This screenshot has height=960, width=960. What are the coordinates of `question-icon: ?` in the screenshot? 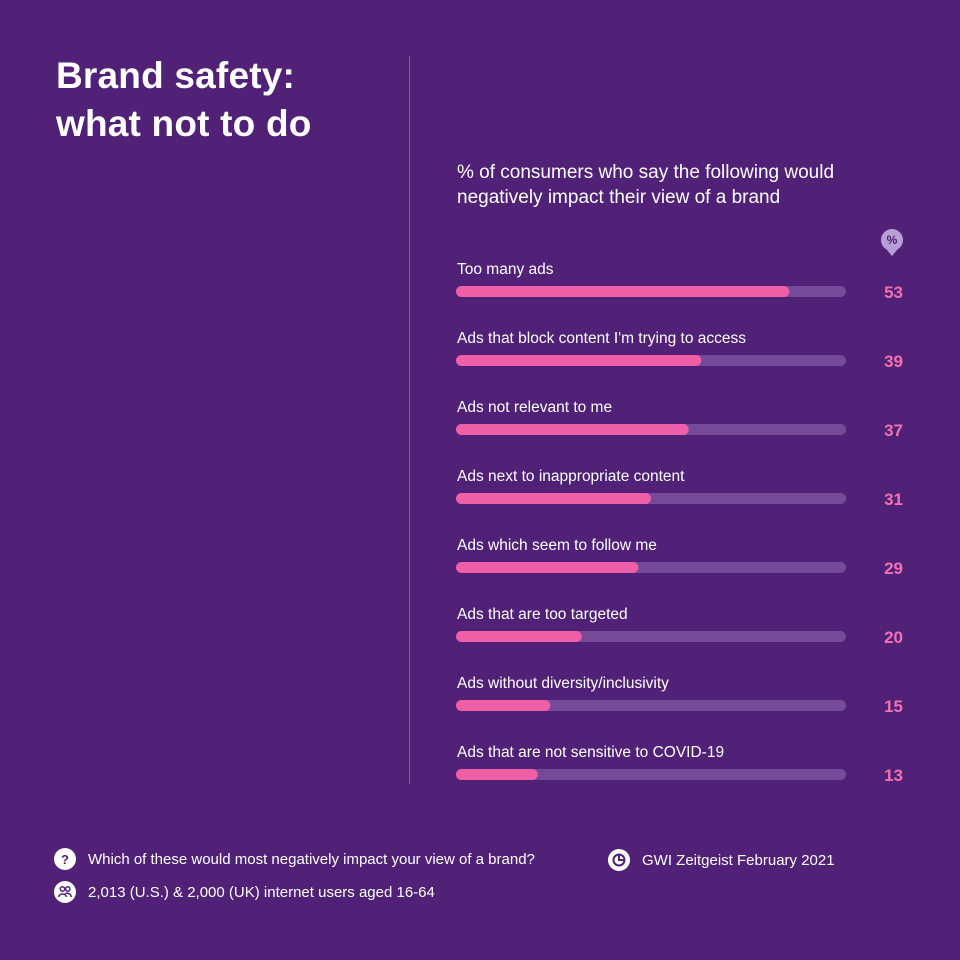 It's located at (65, 859).